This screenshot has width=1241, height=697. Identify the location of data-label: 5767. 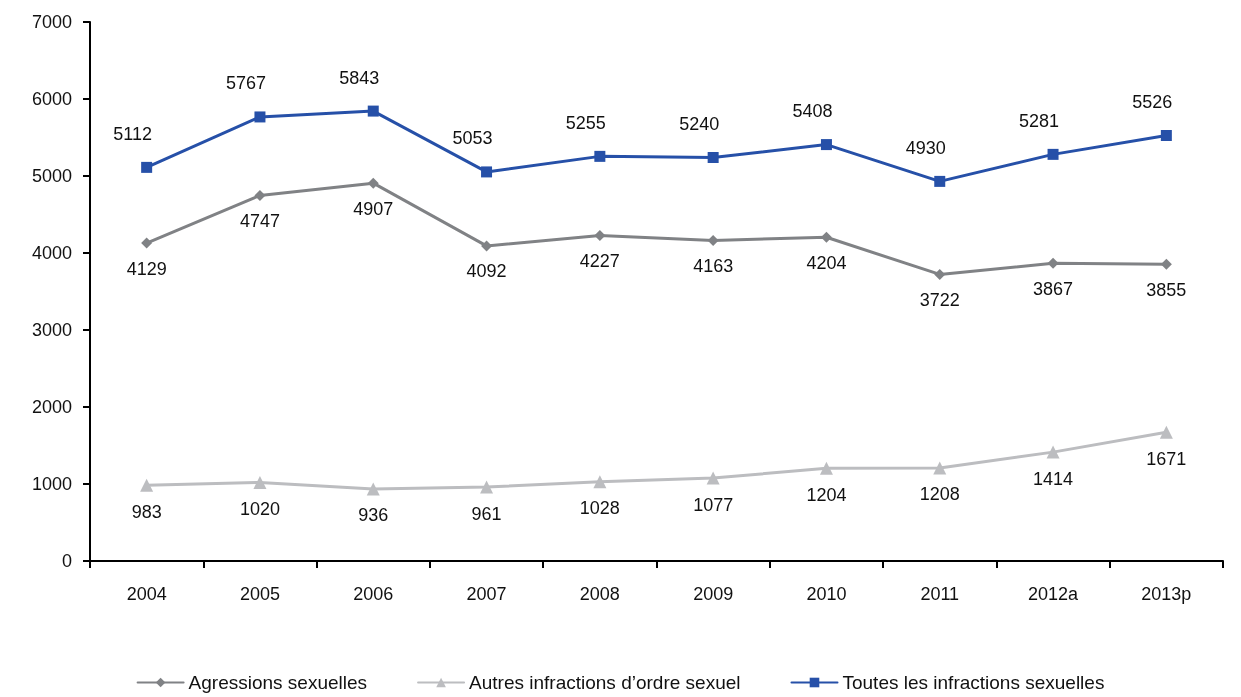
(245, 83).